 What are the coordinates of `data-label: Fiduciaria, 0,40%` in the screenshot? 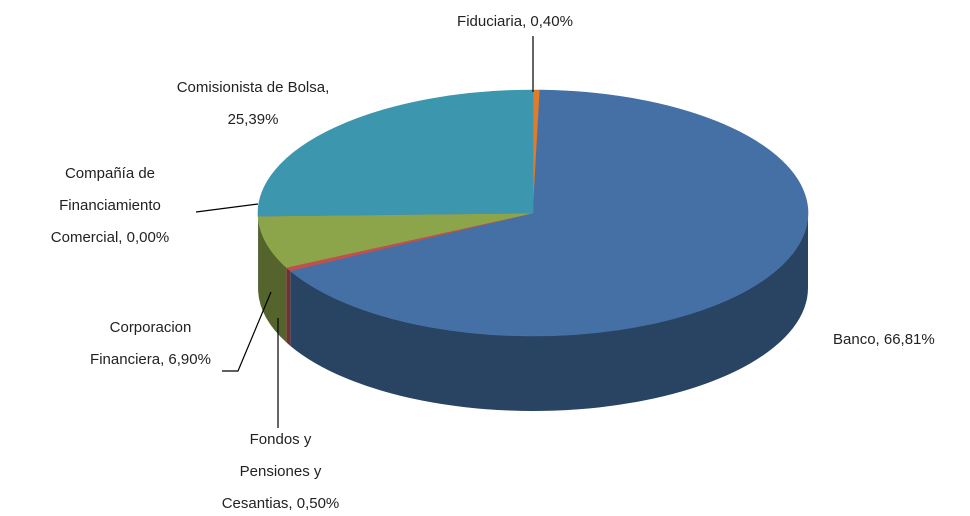 It's located at (515, 21).